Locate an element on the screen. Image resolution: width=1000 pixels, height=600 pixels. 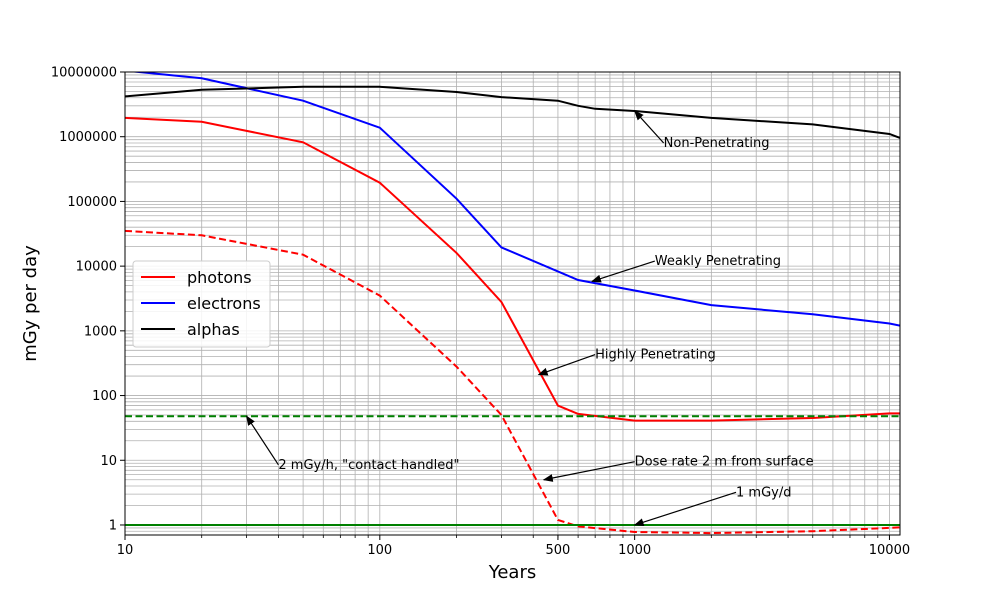
series-line-alphas is located at coordinates (512, 112).